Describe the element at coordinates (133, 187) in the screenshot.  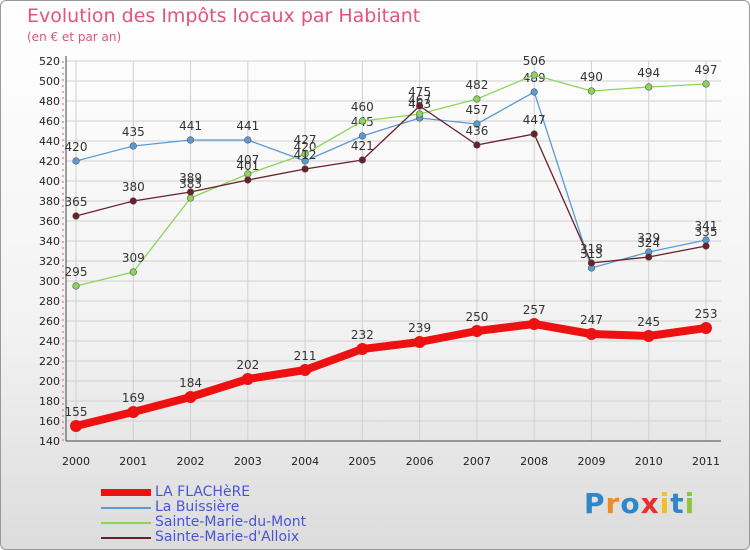
I see `data-label: 380` at that location.